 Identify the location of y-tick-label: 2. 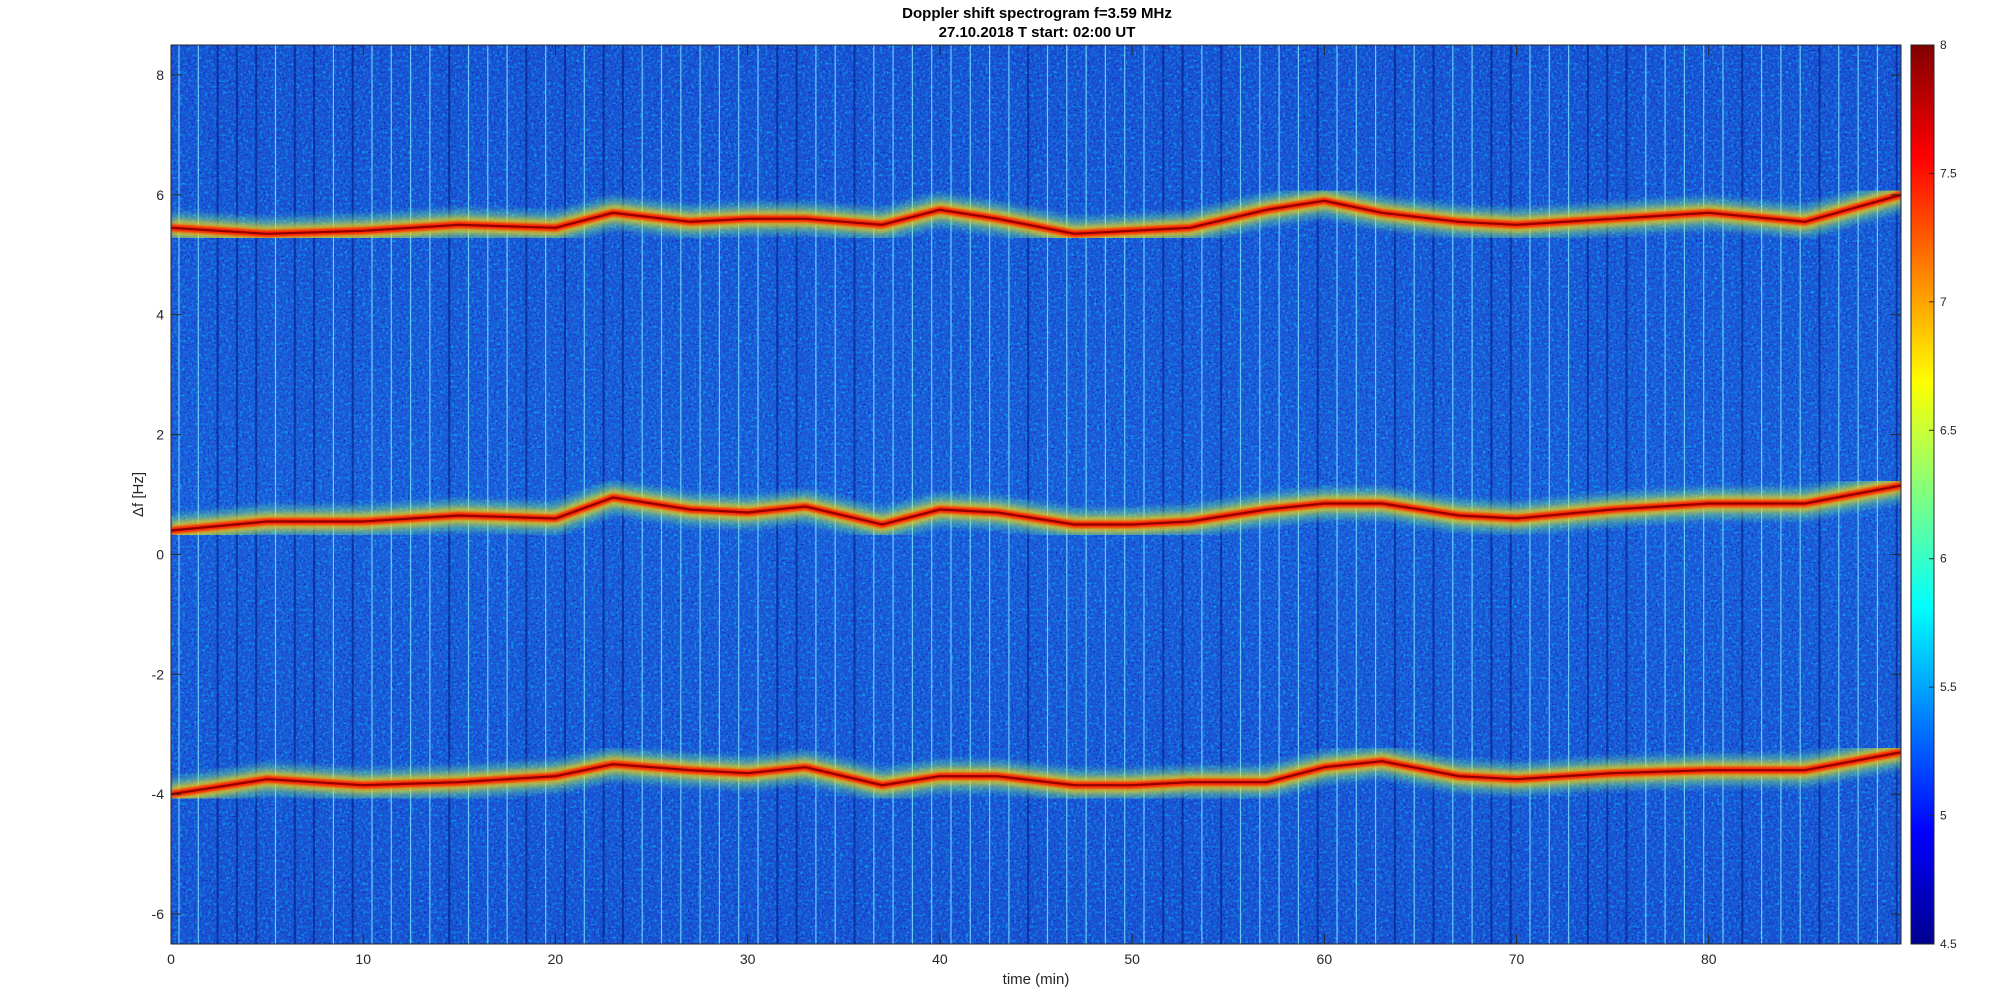
(160, 435).